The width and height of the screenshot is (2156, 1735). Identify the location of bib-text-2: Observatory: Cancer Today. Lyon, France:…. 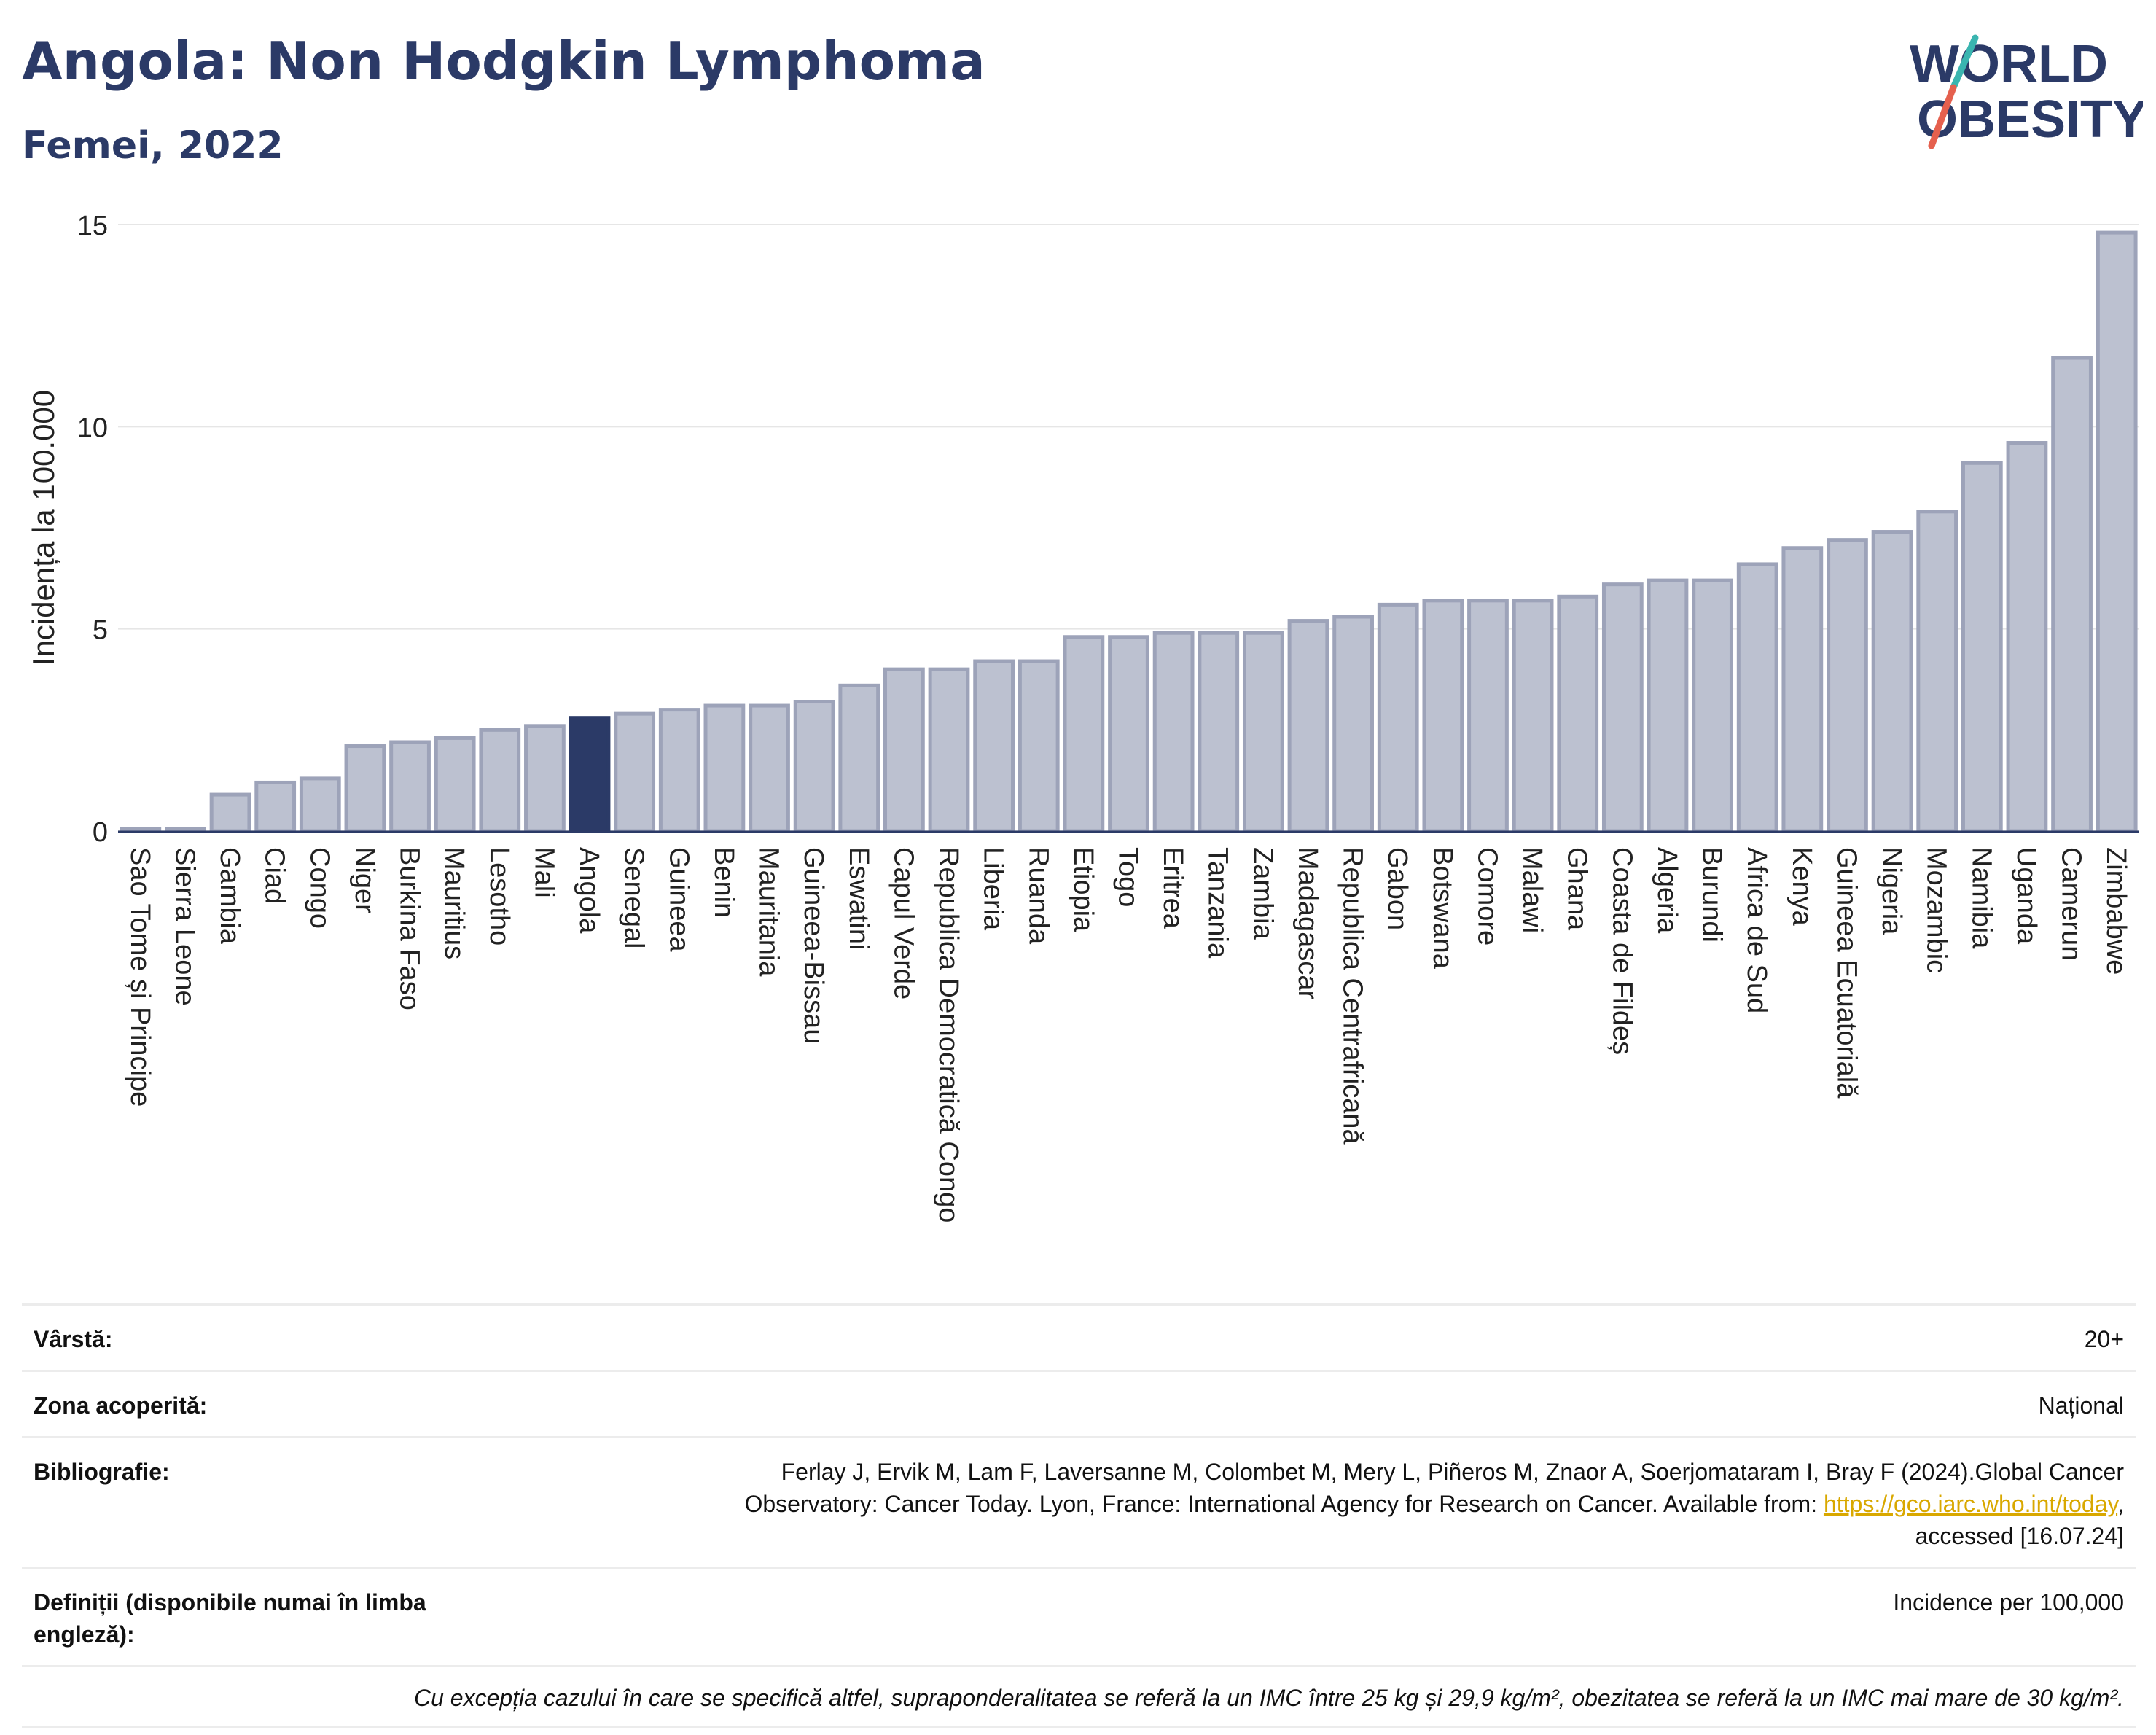
(1284, 1504).